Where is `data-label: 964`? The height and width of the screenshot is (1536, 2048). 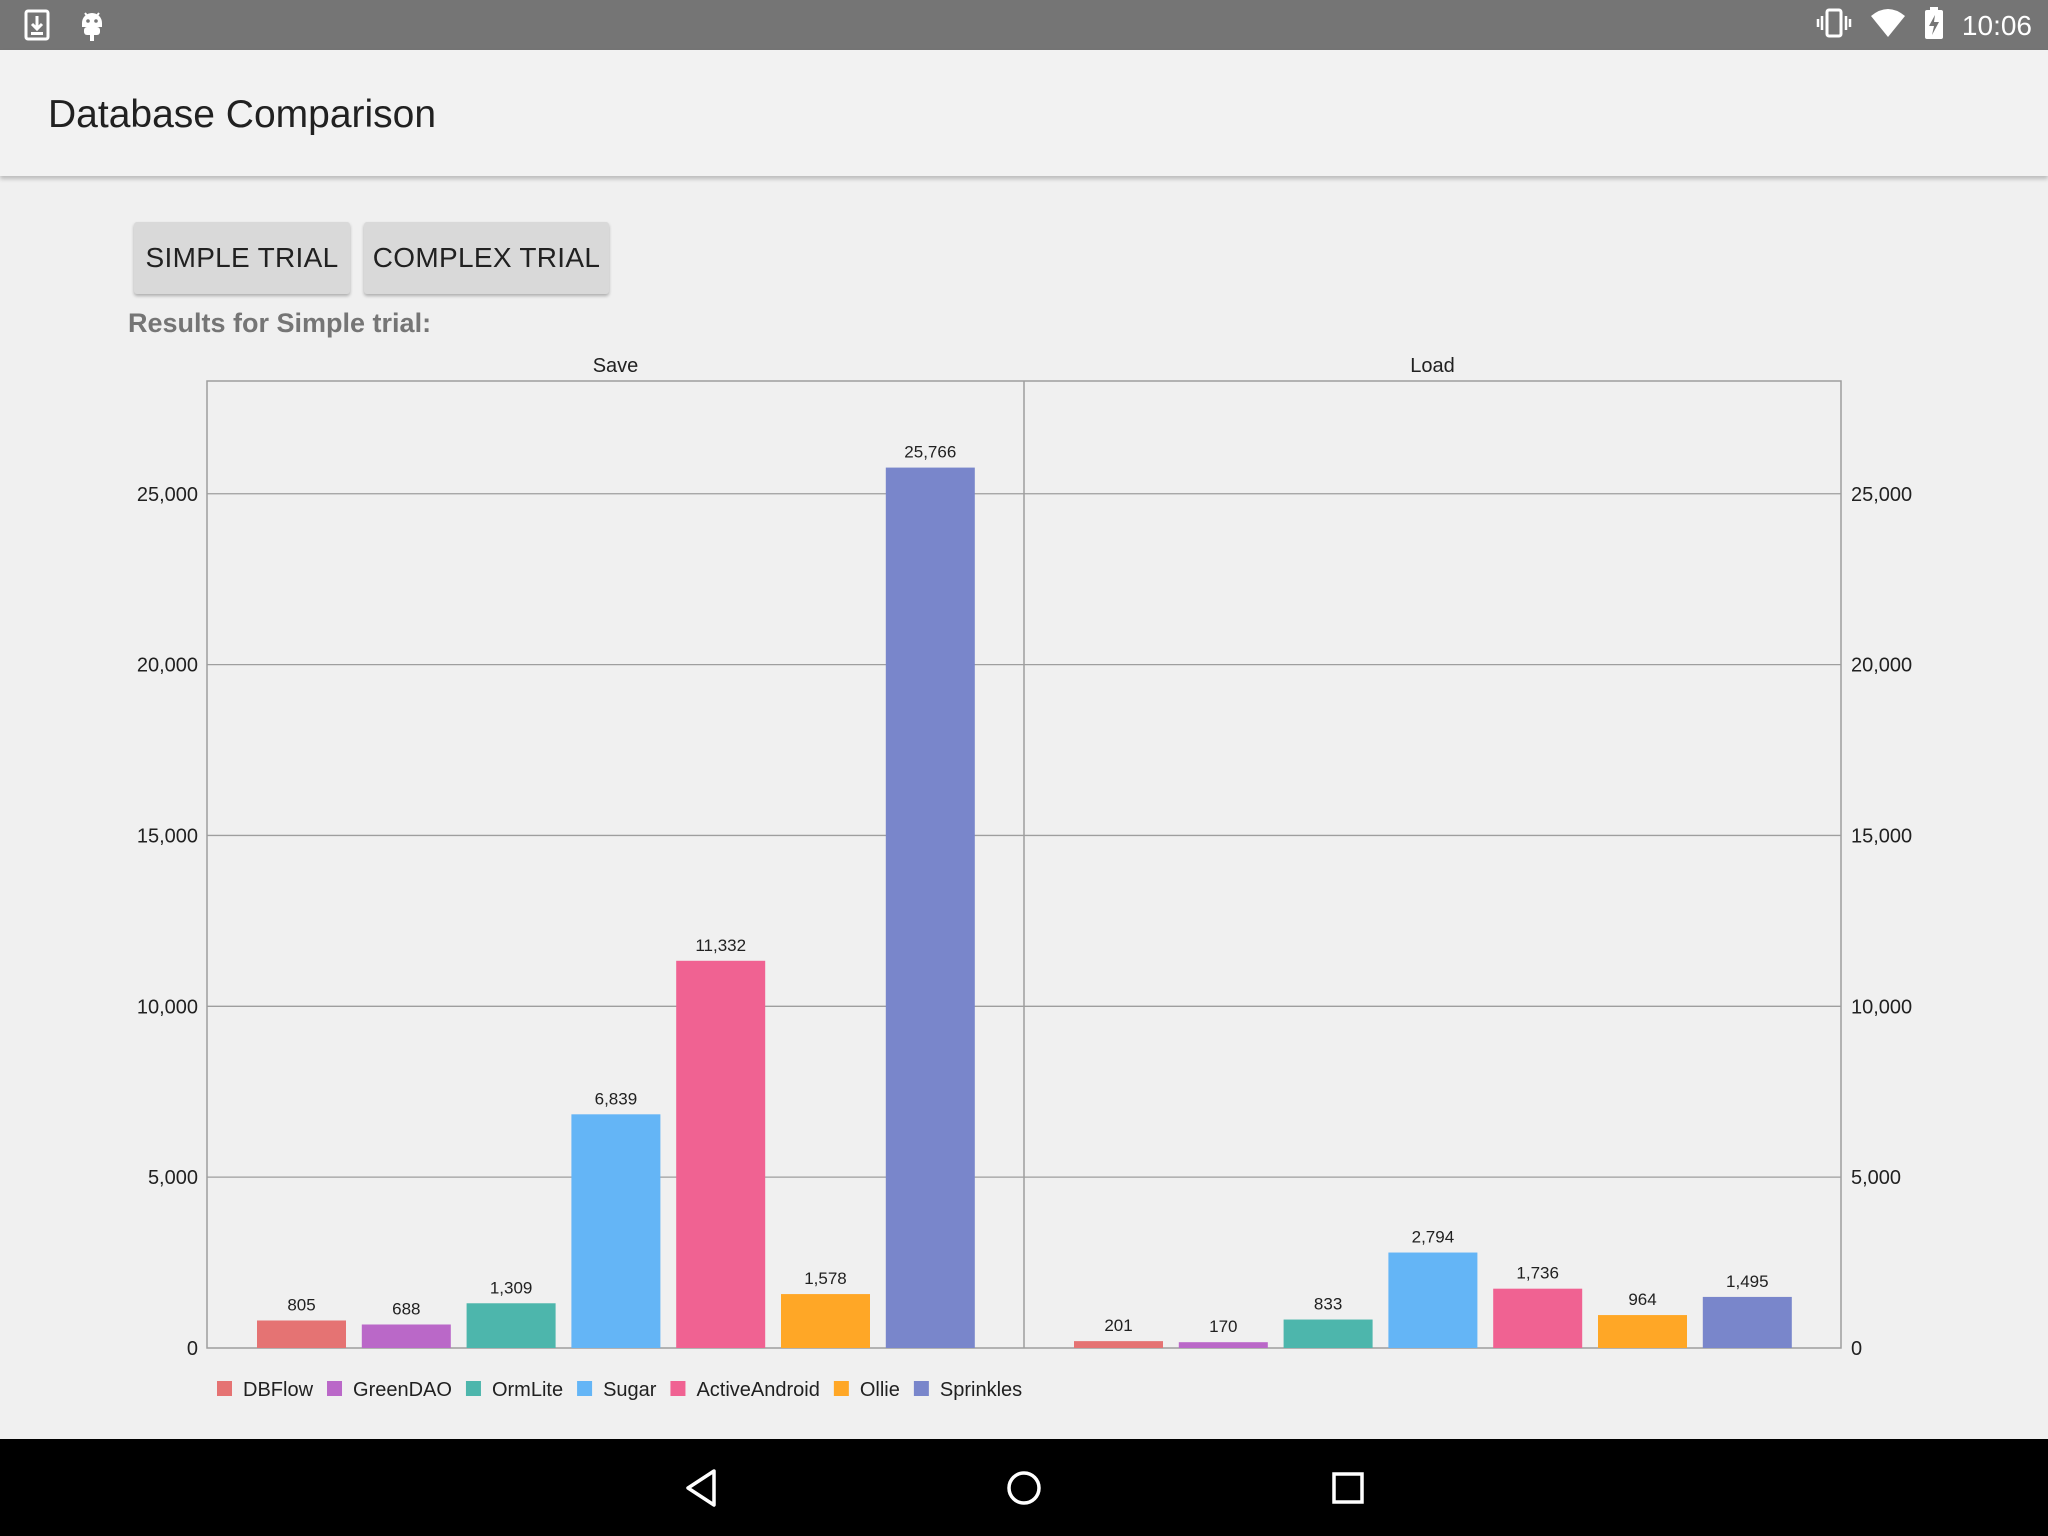
data-label: 964 is located at coordinates (1642, 1299).